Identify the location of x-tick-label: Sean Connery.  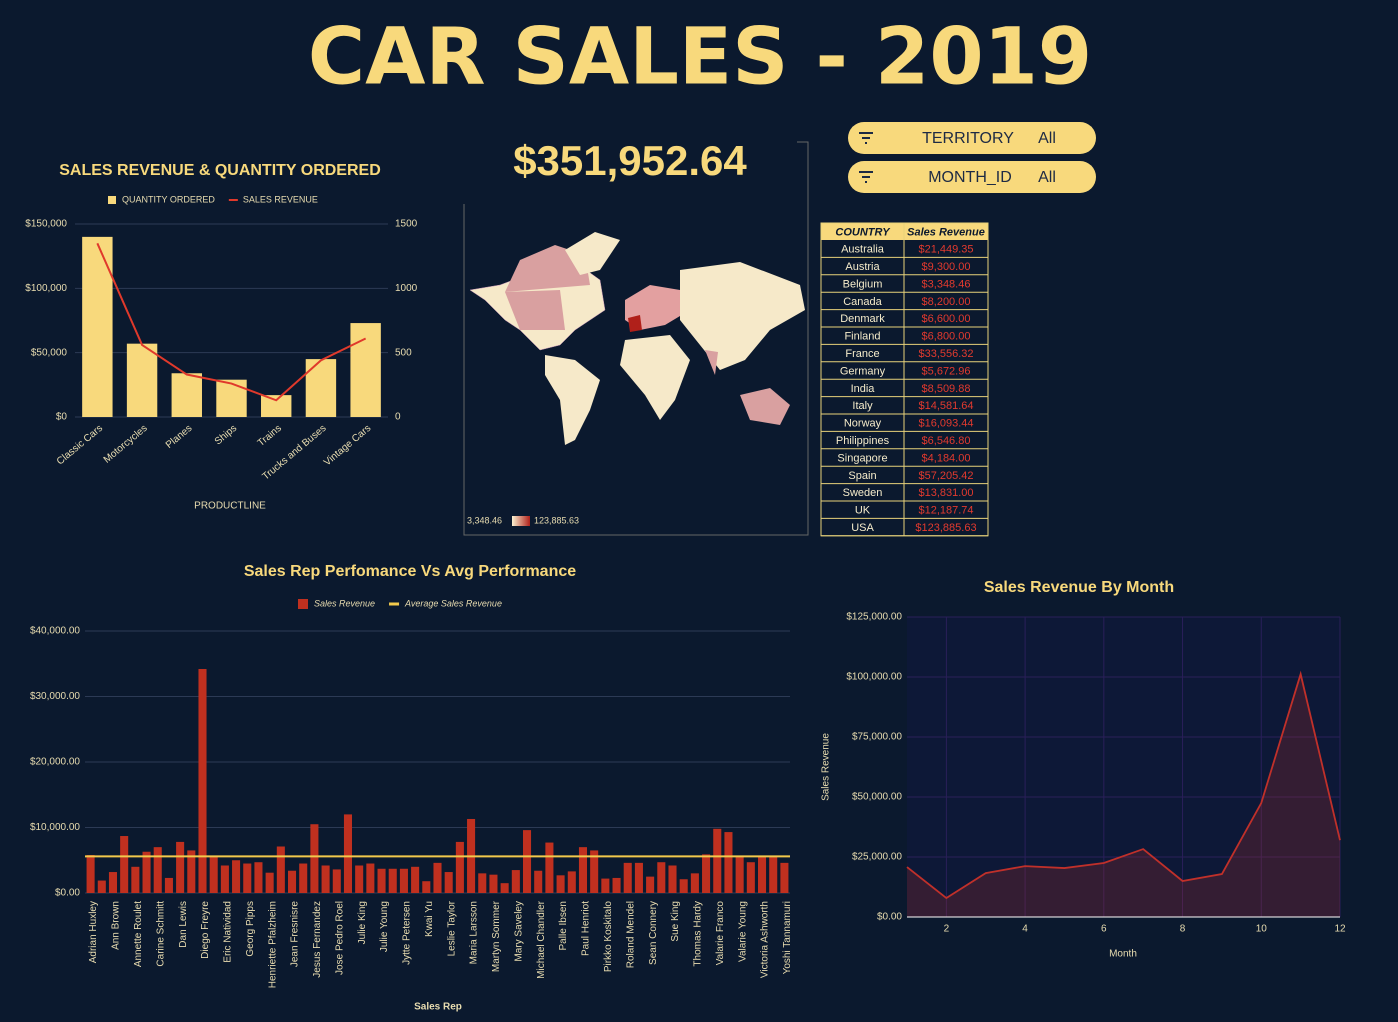
(653, 933).